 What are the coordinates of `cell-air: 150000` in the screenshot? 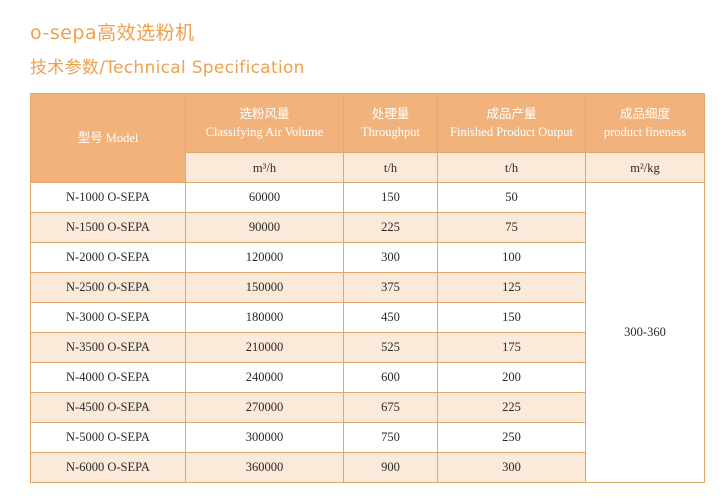 It's located at (264, 287).